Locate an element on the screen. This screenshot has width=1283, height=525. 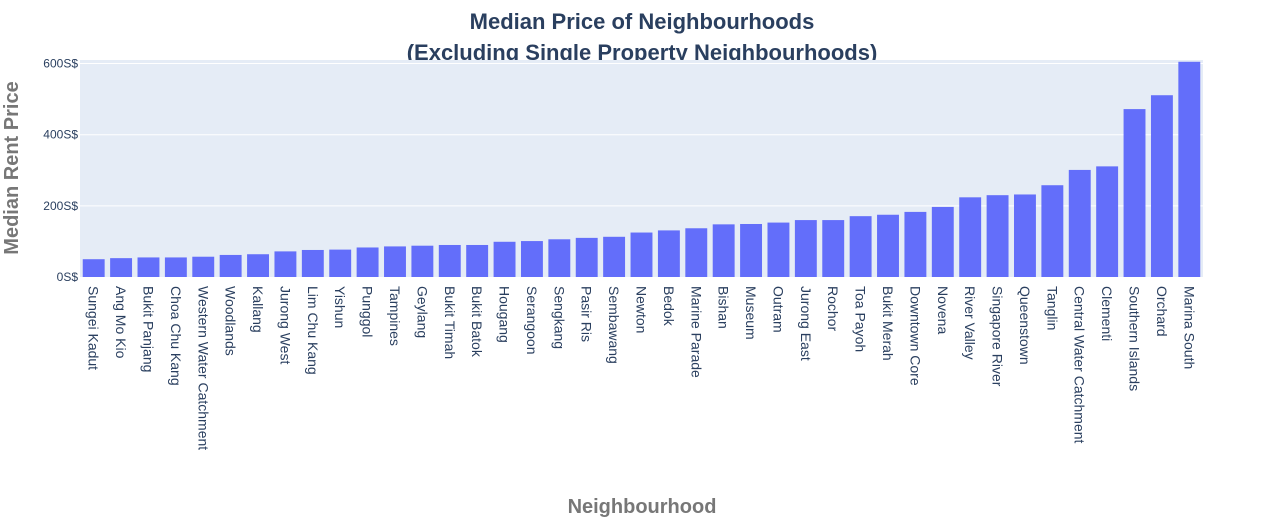
x-tick-label: Downtown Core is located at coordinates (915, 336).